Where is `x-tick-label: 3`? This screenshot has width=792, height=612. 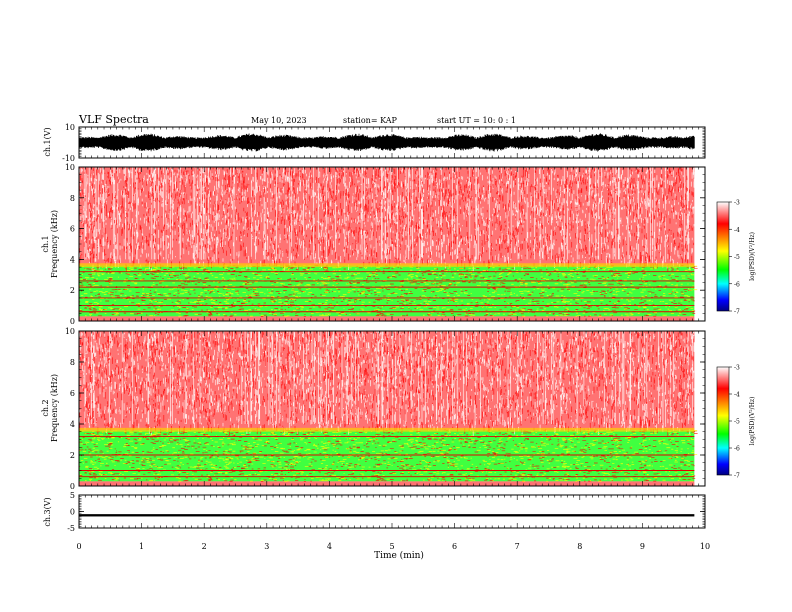
x-tick-label: 3 is located at coordinates (266, 546).